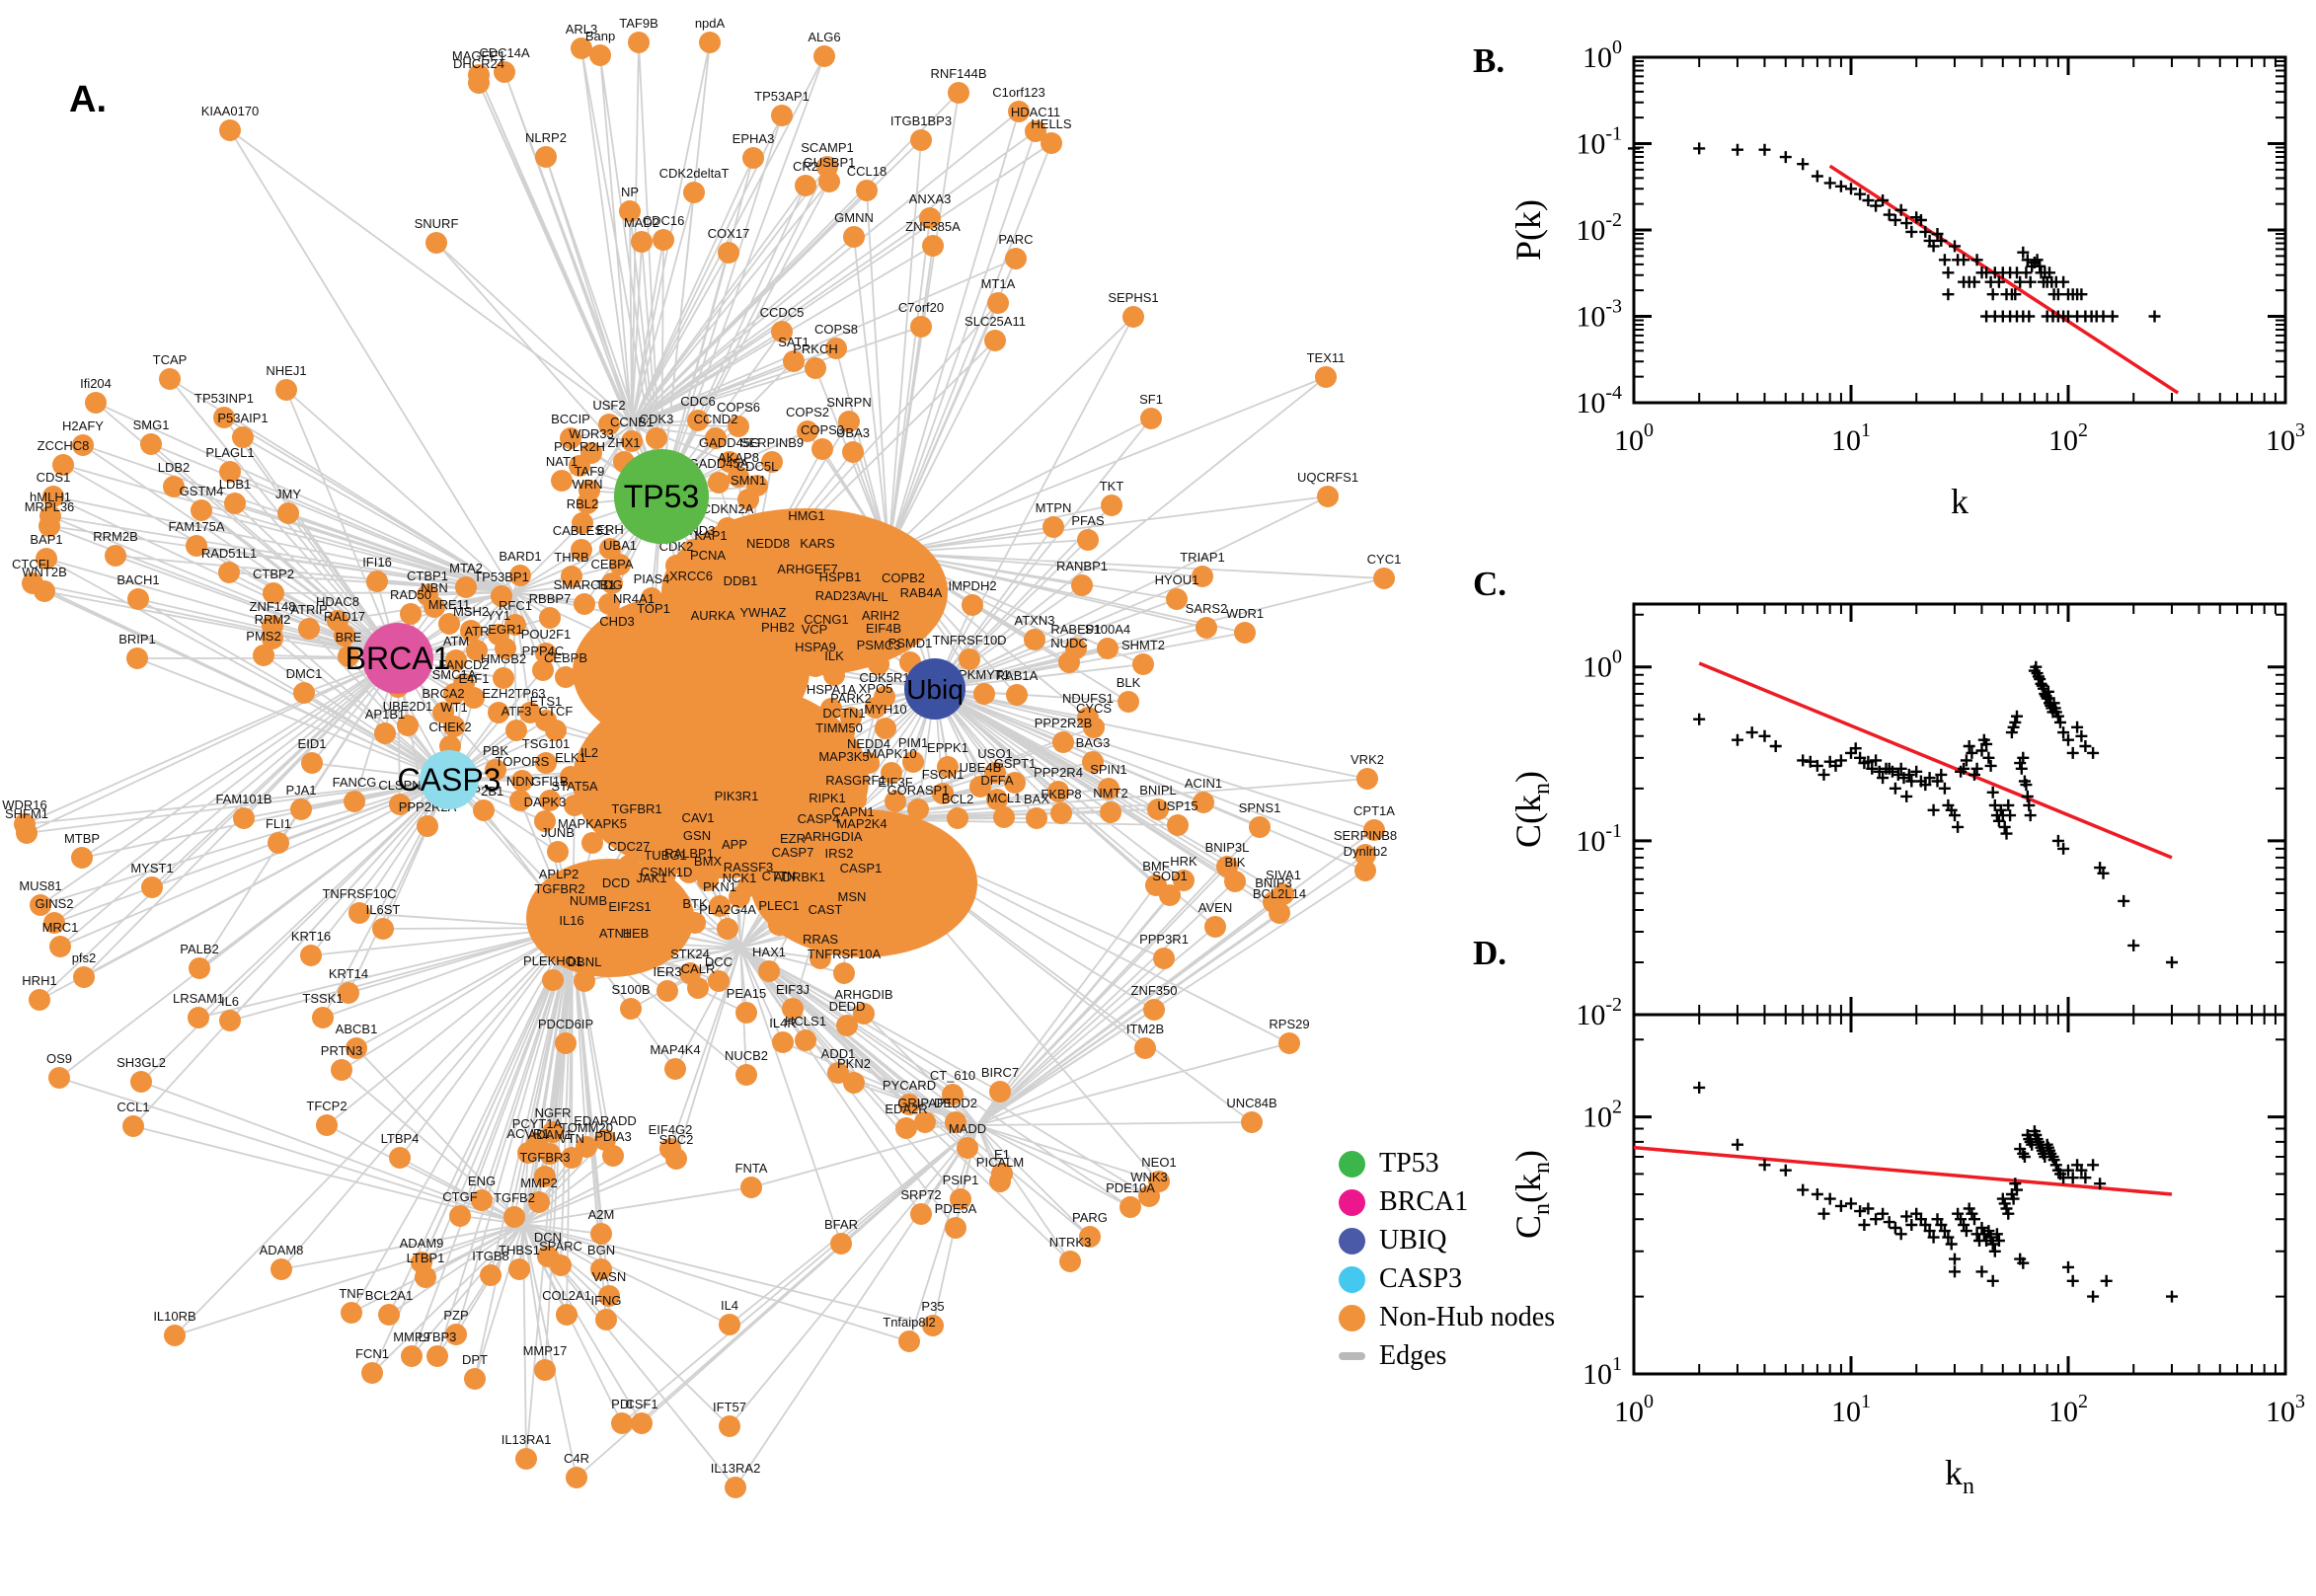 This screenshot has height=1596, width=2316. Describe the element at coordinates (601, 1250) in the screenshot. I see `network-node-label: BGN` at that location.